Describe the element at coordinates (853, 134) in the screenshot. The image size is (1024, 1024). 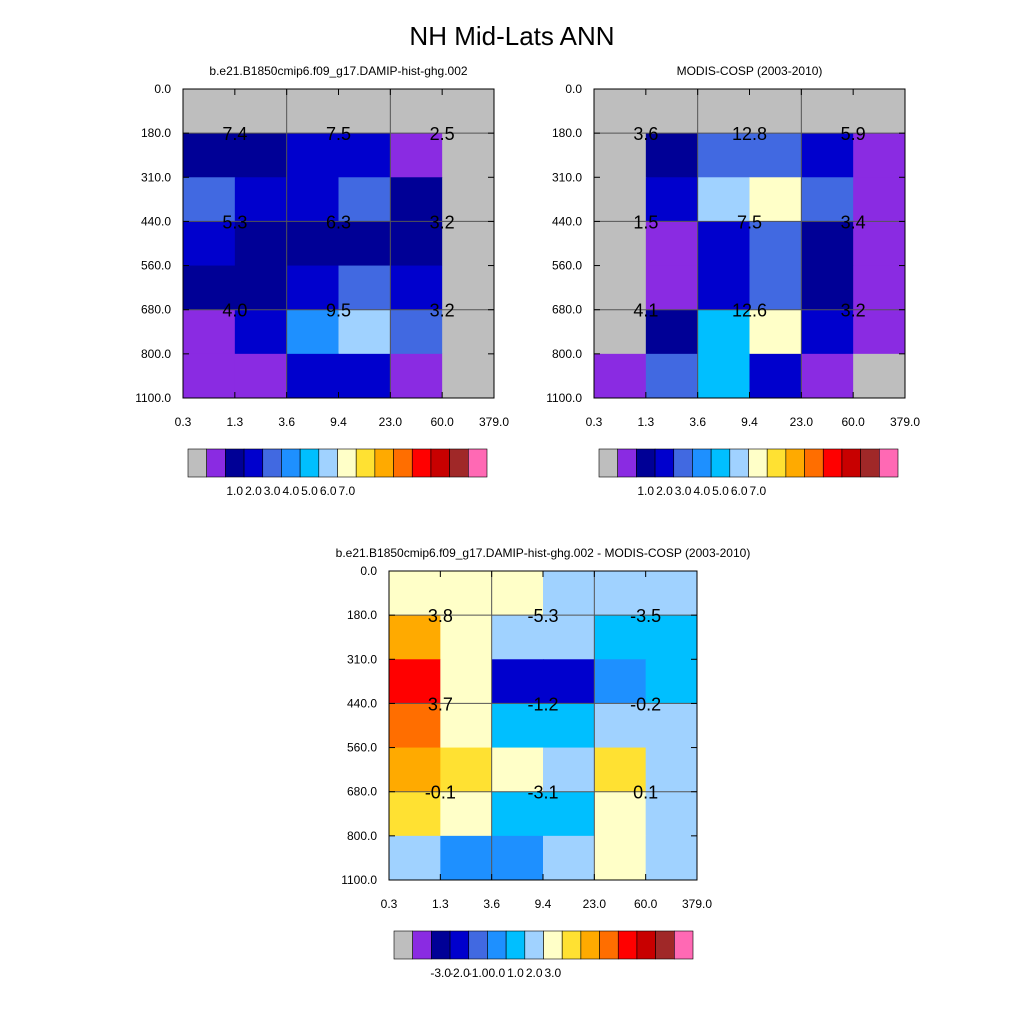
I see `data-label: 5.9` at that location.